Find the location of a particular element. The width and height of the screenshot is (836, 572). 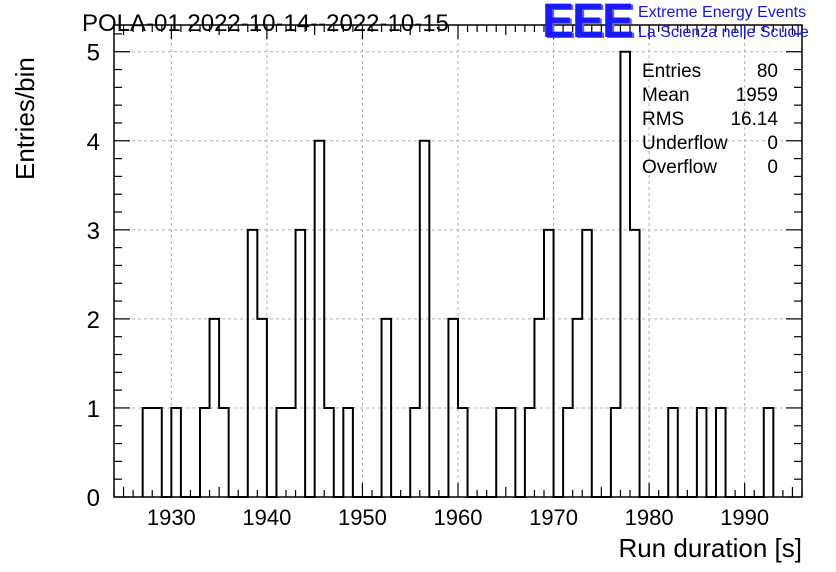

x-tick-label: 1930 is located at coordinates (171, 517).